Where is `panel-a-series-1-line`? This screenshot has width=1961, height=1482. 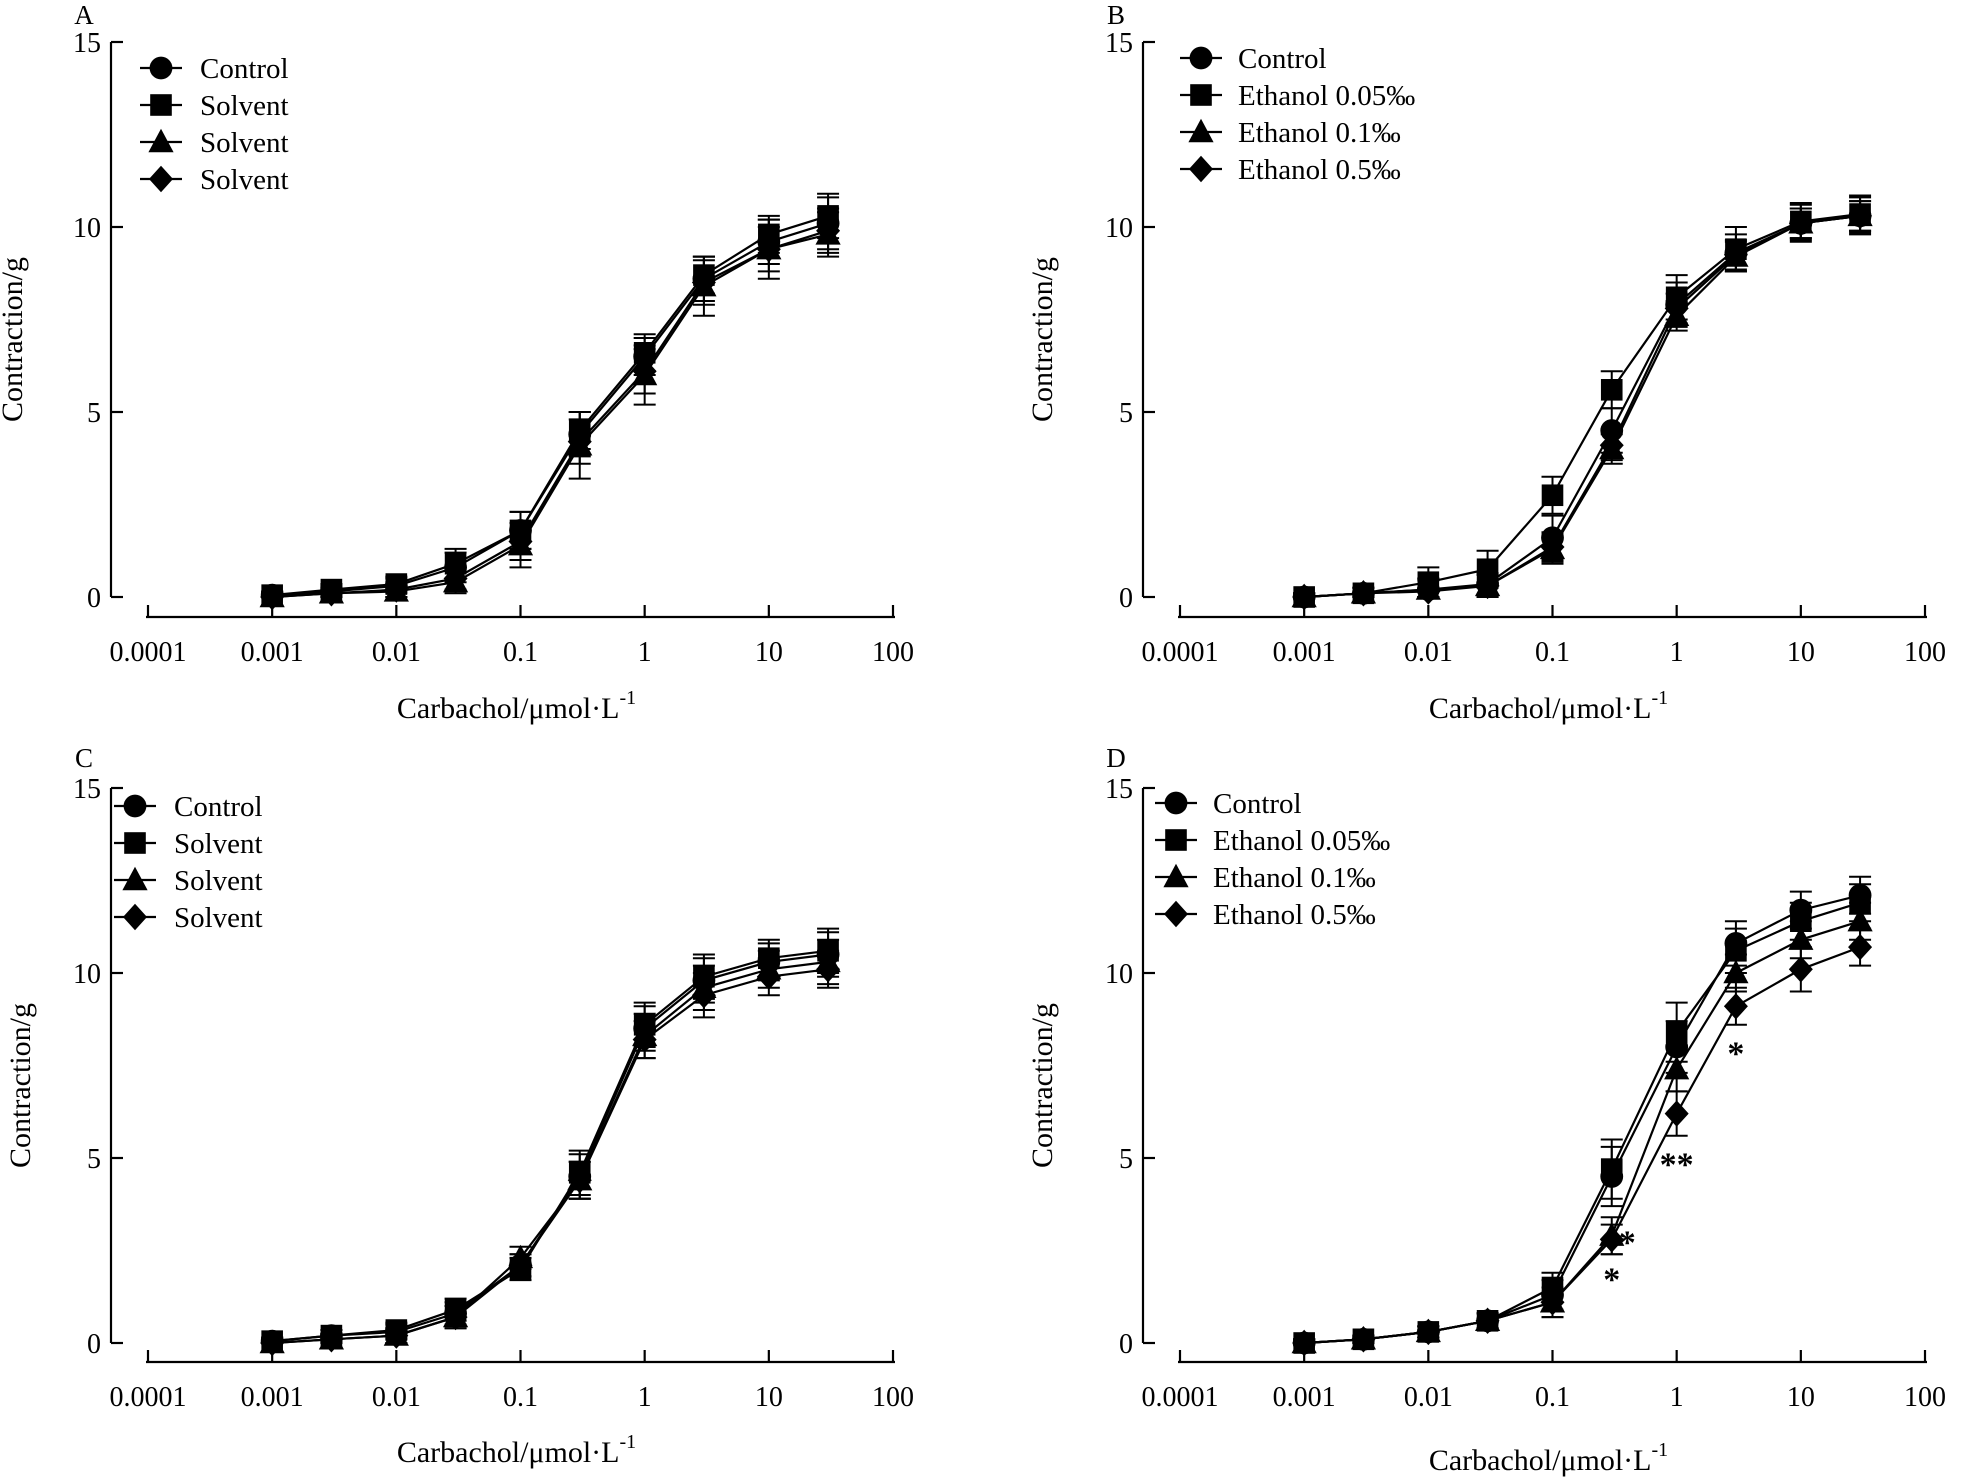
panel-a-series-1-line is located at coordinates (550, 405).